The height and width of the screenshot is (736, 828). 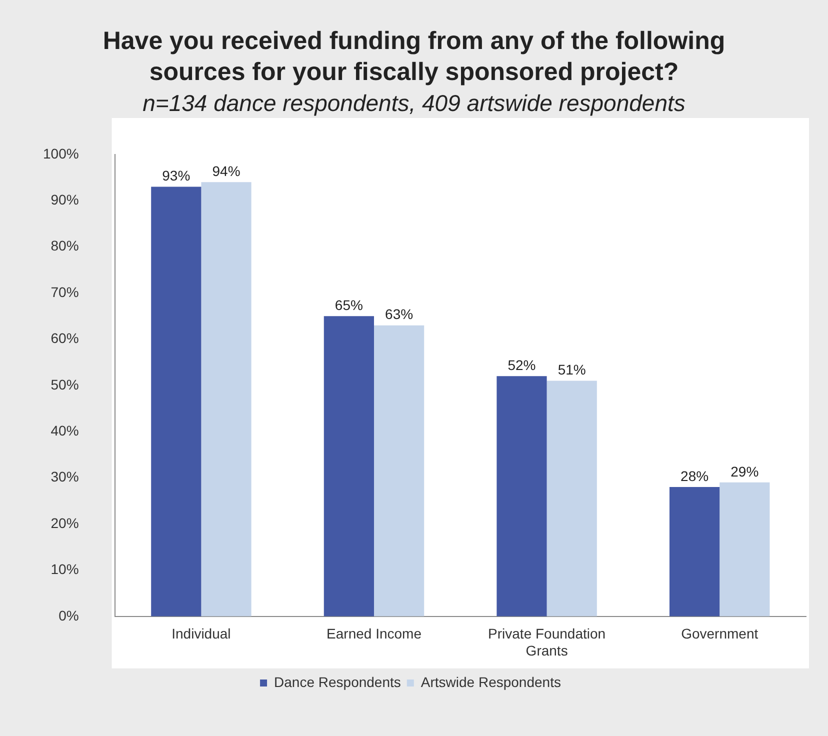 What do you see at coordinates (414, 103) in the screenshot?
I see `chart-subtitle: n=134 dance respondents, 409 artswide respondents` at bounding box center [414, 103].